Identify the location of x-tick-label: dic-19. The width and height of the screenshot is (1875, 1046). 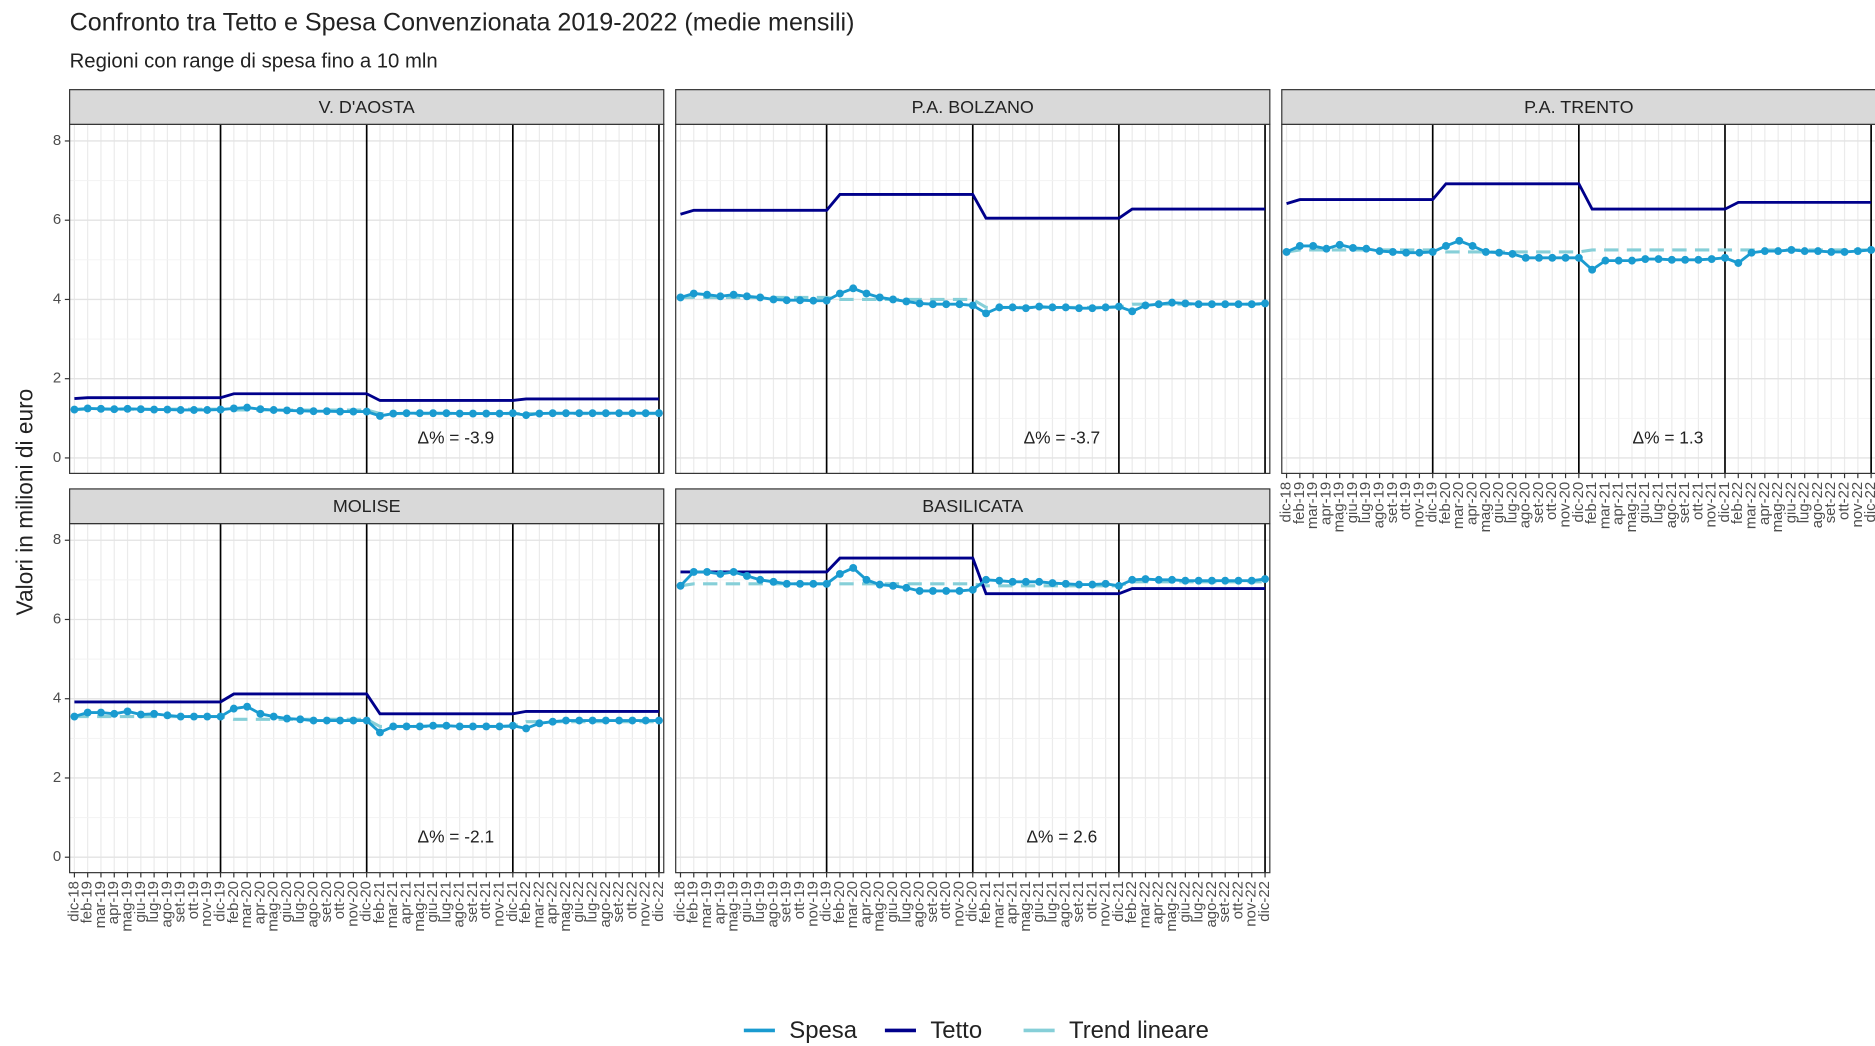
(826, 901).